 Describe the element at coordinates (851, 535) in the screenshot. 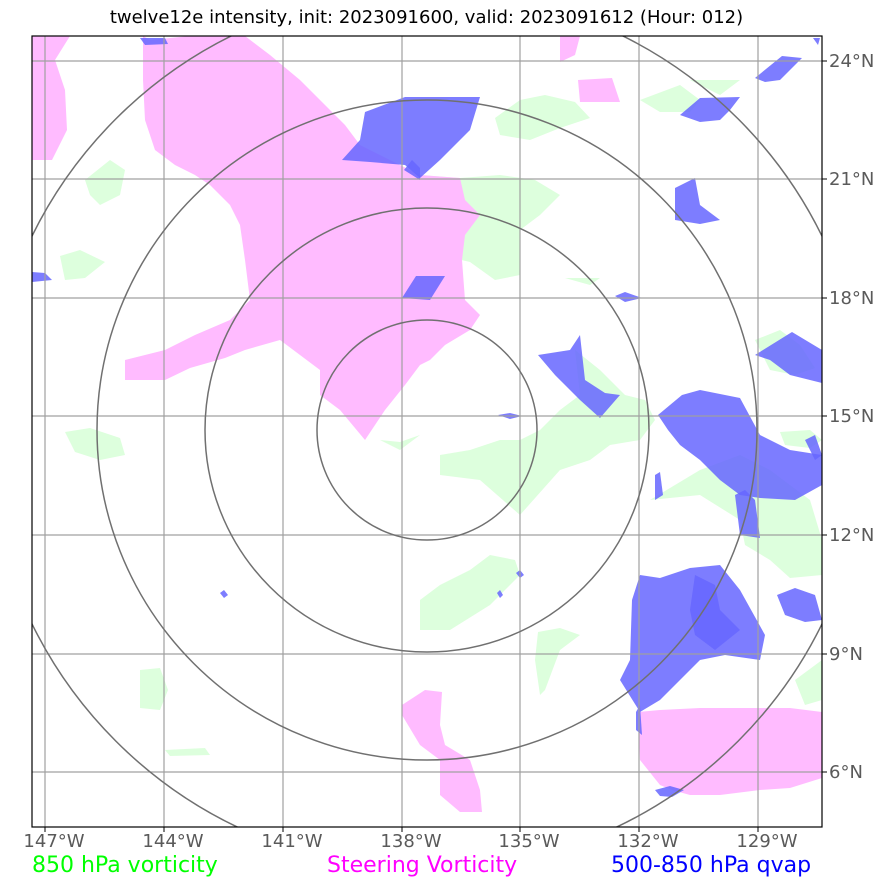

I see `lat-tick-label: 12°N` at that location.